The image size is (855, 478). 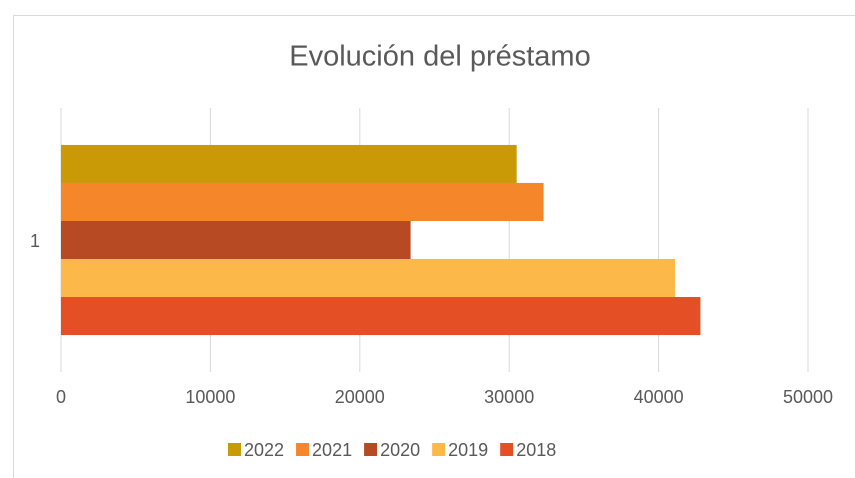 I want to click on legend-label: 2020, so click(x=400, y=450).